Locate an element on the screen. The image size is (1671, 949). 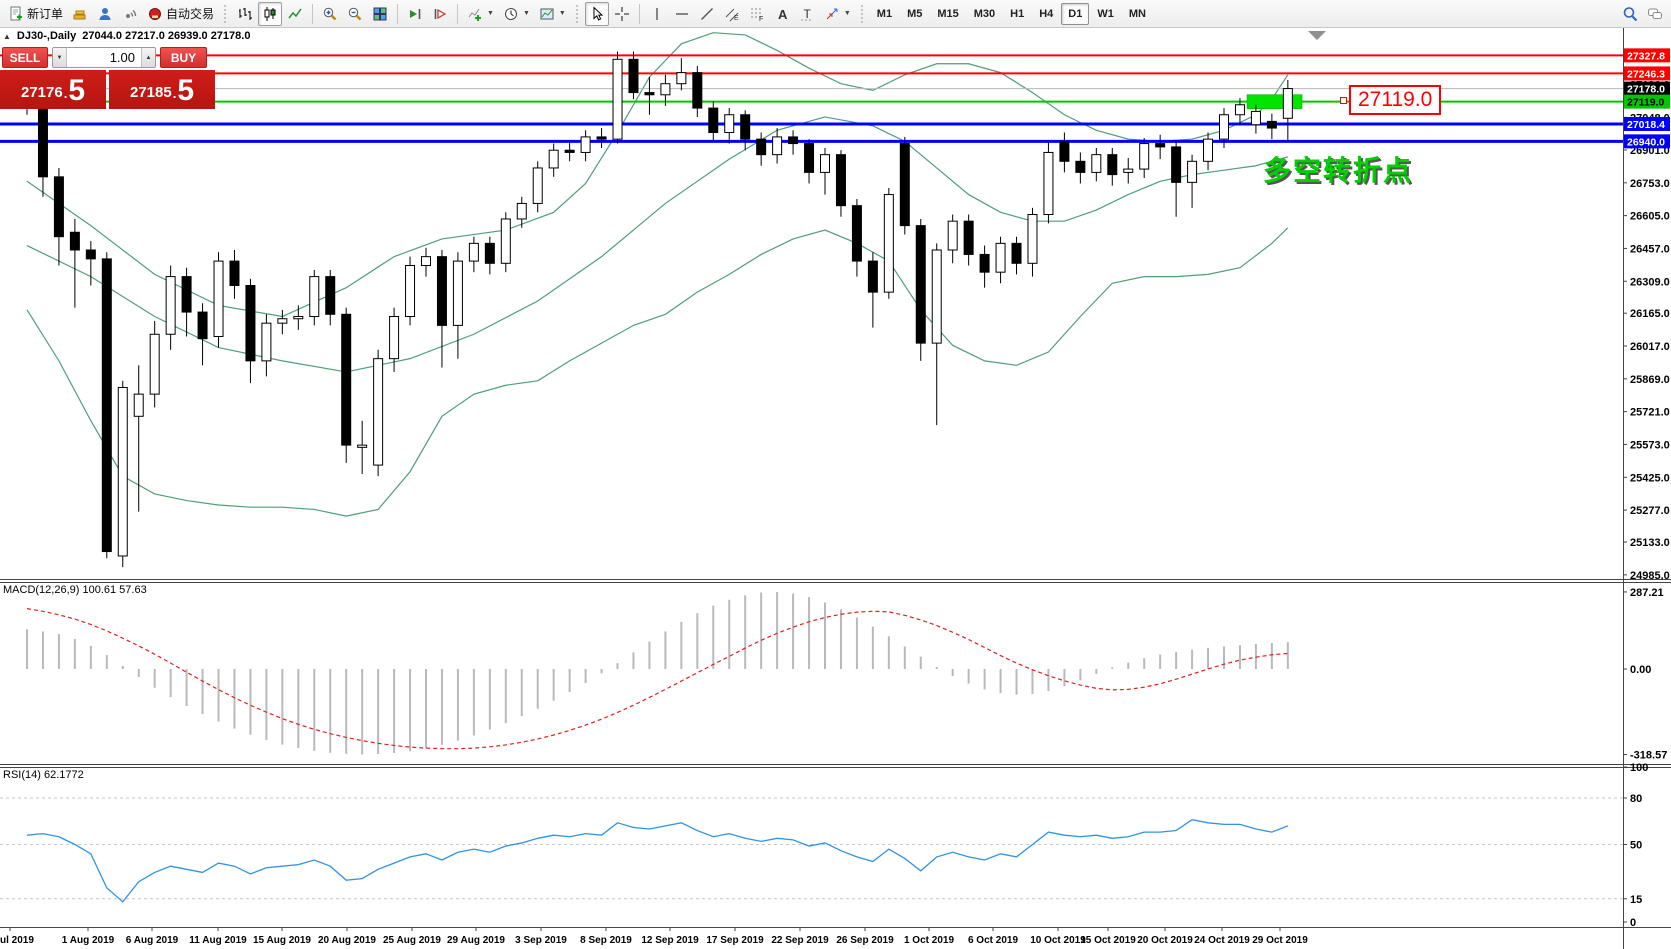
date-tick-label: 22 Sep 2019 is located at coordinates (800, 940).